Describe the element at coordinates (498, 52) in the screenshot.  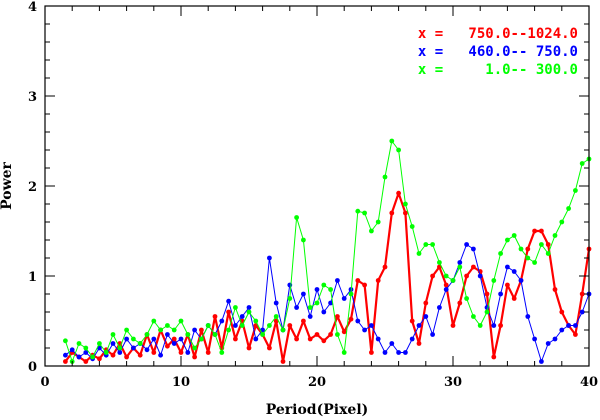
I see `legend-entry: x = 460.0-- 750.0` at that location.